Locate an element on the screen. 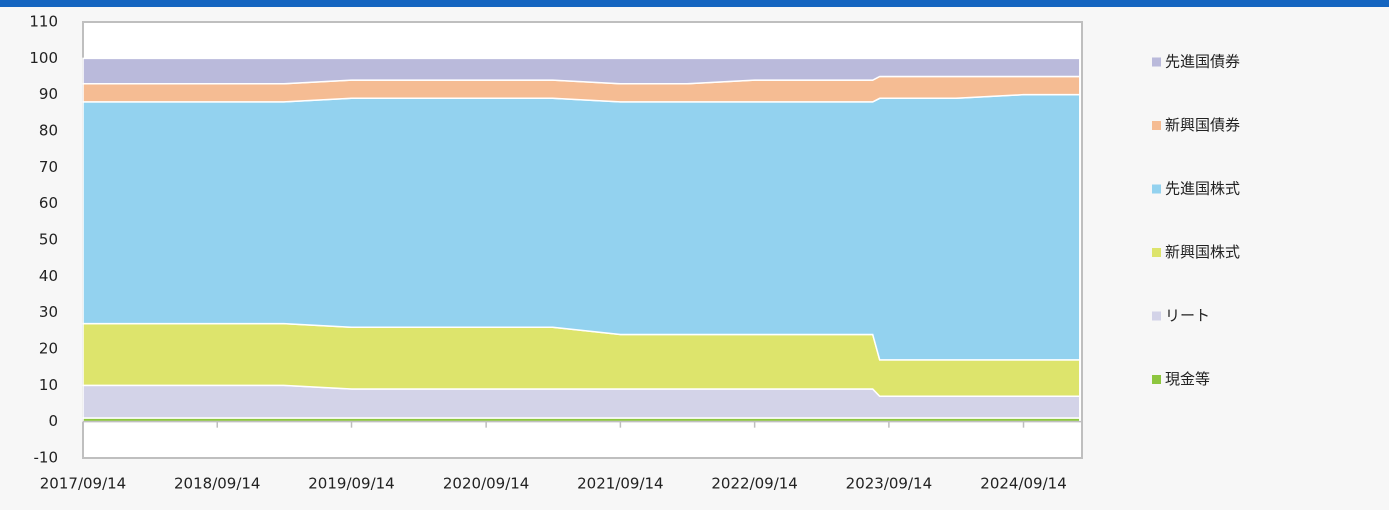  legend-label: 新興国債券 is located at coordinates (1202, 125).